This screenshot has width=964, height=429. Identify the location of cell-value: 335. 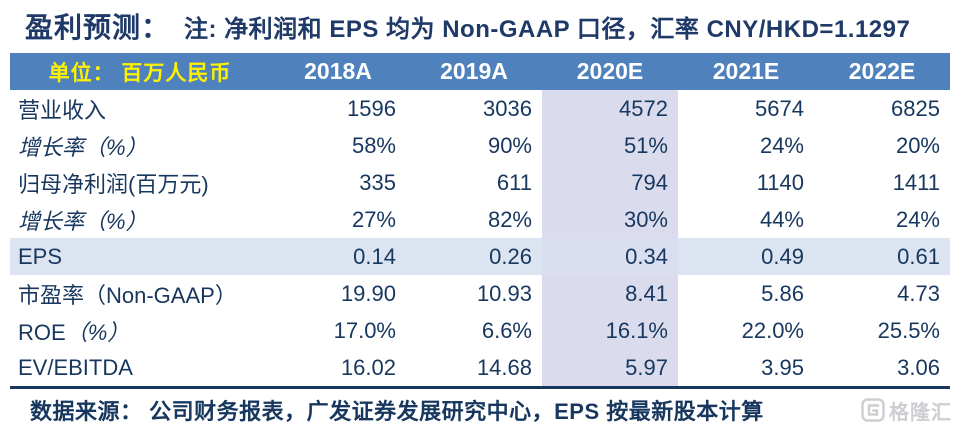
(338, 182).